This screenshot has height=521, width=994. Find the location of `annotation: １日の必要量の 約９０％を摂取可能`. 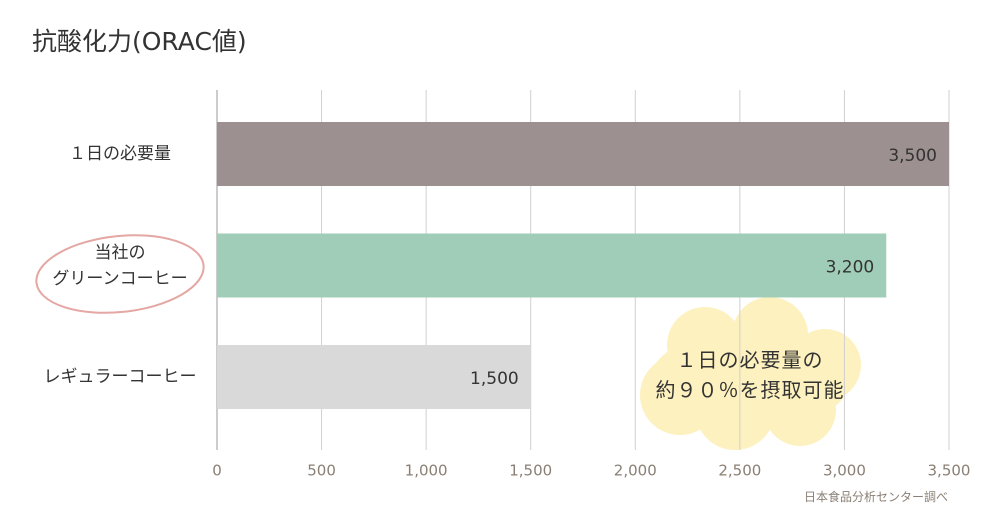

annotation: １日の必要量の 約９０％を摂取可能 is located at coordinates (750, 375).